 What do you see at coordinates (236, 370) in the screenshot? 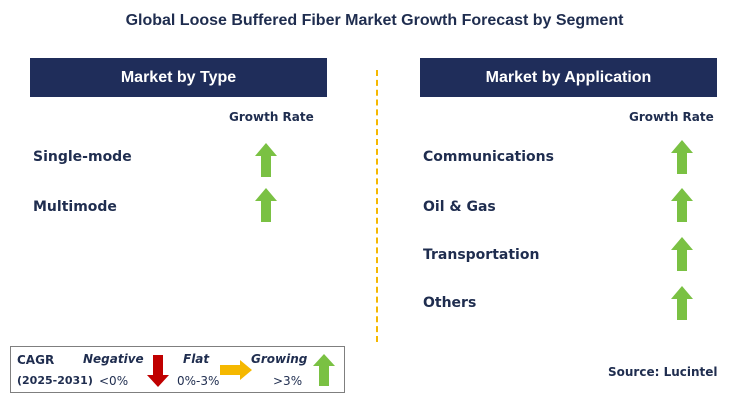
I see `right-arrow-icon` at bounding box center [236, 370].